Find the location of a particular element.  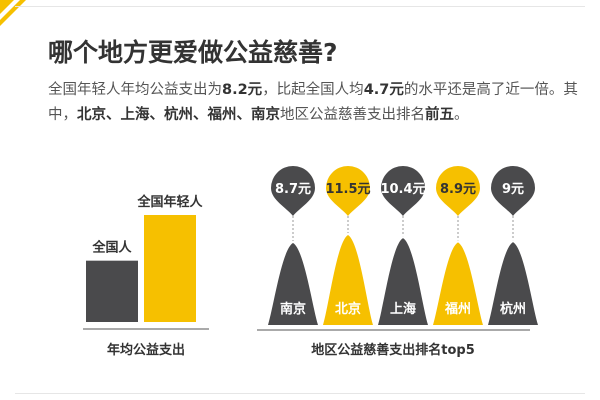

desc-rank: 前五 is located at coordinates (439, 115).